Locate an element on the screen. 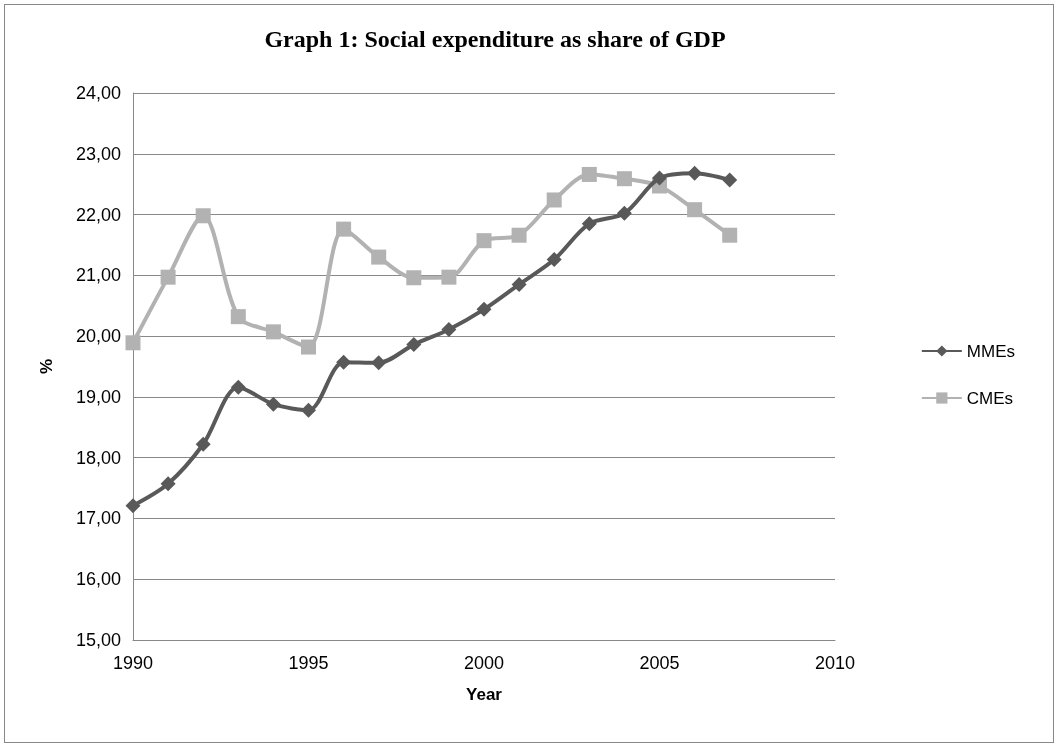 This screenshot has height=749, width=1060. y-tick-label: 16,00 is located at coordinates (98, 579).